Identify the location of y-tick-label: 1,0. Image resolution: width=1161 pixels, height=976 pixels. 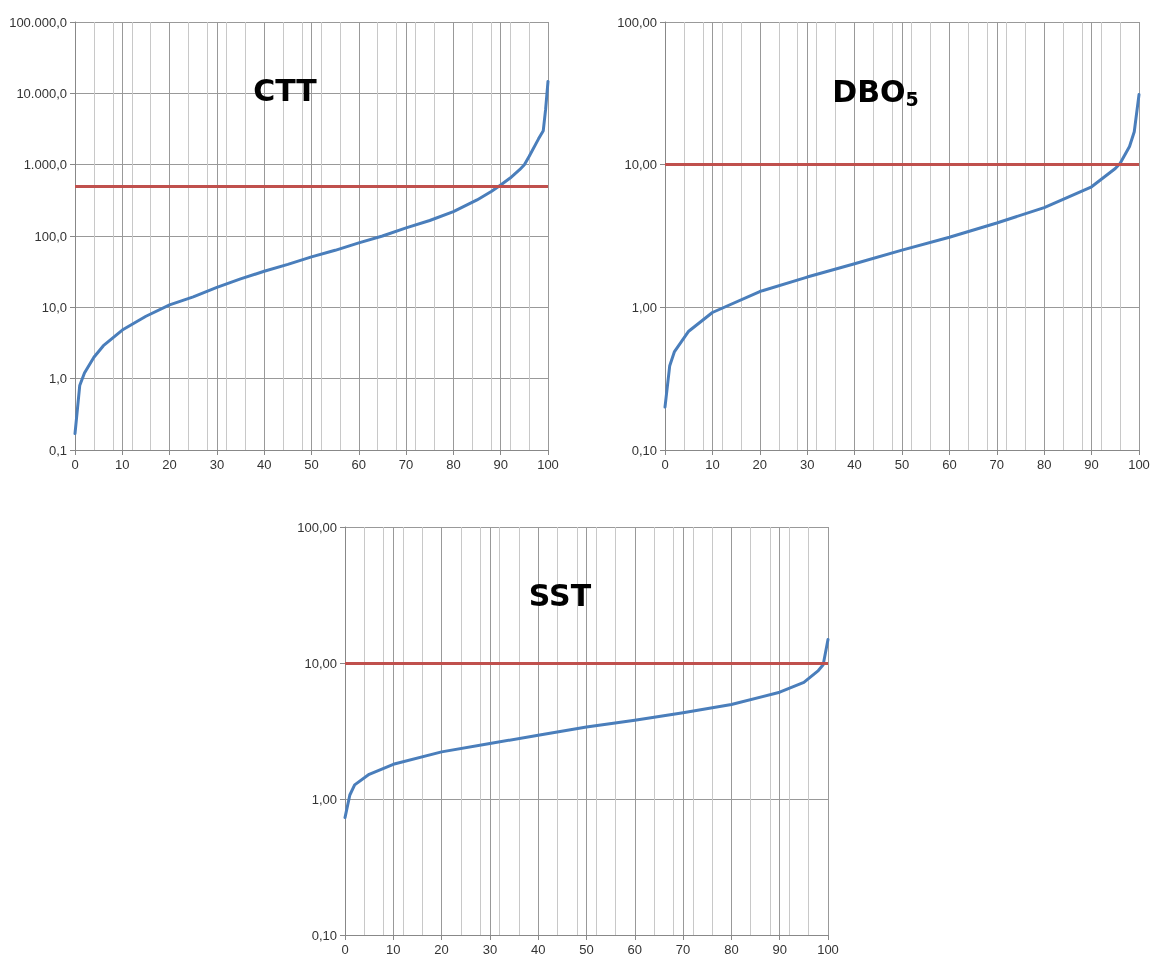
(57, 379).